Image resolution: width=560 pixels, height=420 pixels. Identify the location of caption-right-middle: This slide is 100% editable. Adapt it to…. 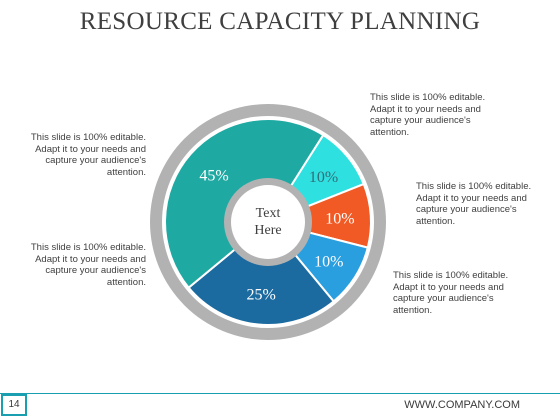
(474, 204).